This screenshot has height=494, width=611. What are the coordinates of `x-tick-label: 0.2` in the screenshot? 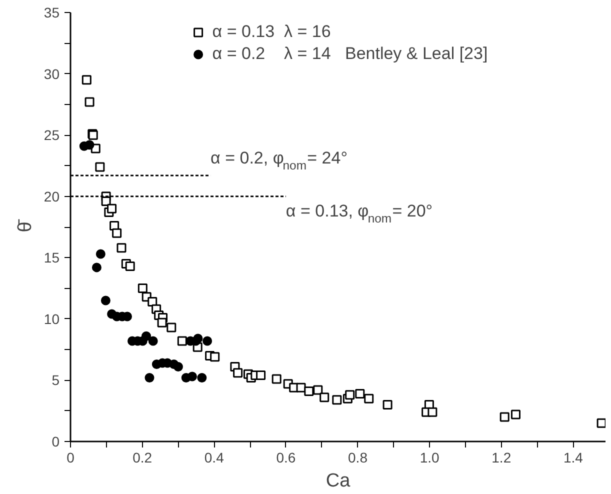 It's located at (142, 458).